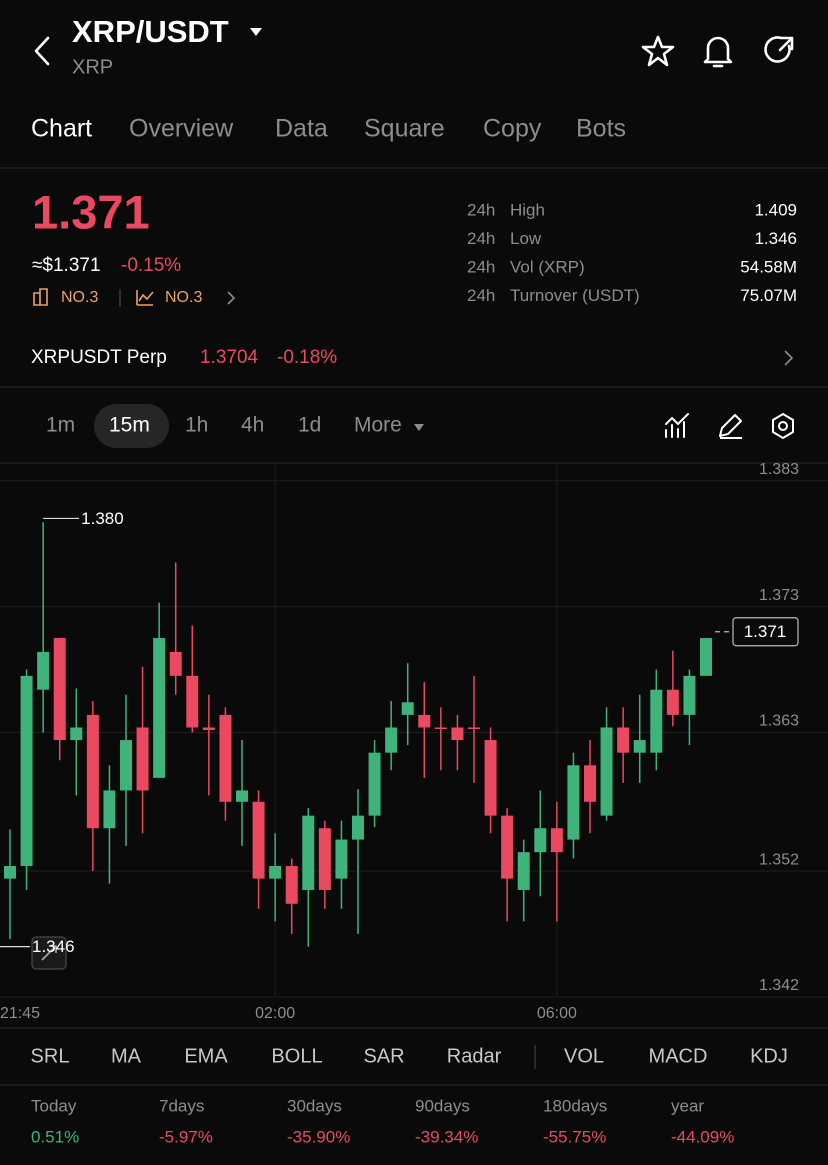 The image size is (828, 1165). What do you see at coordinates (150, 31) in the screenshot?
I see `pair-title: XRP/USDT` at bounding box center [150, 31].